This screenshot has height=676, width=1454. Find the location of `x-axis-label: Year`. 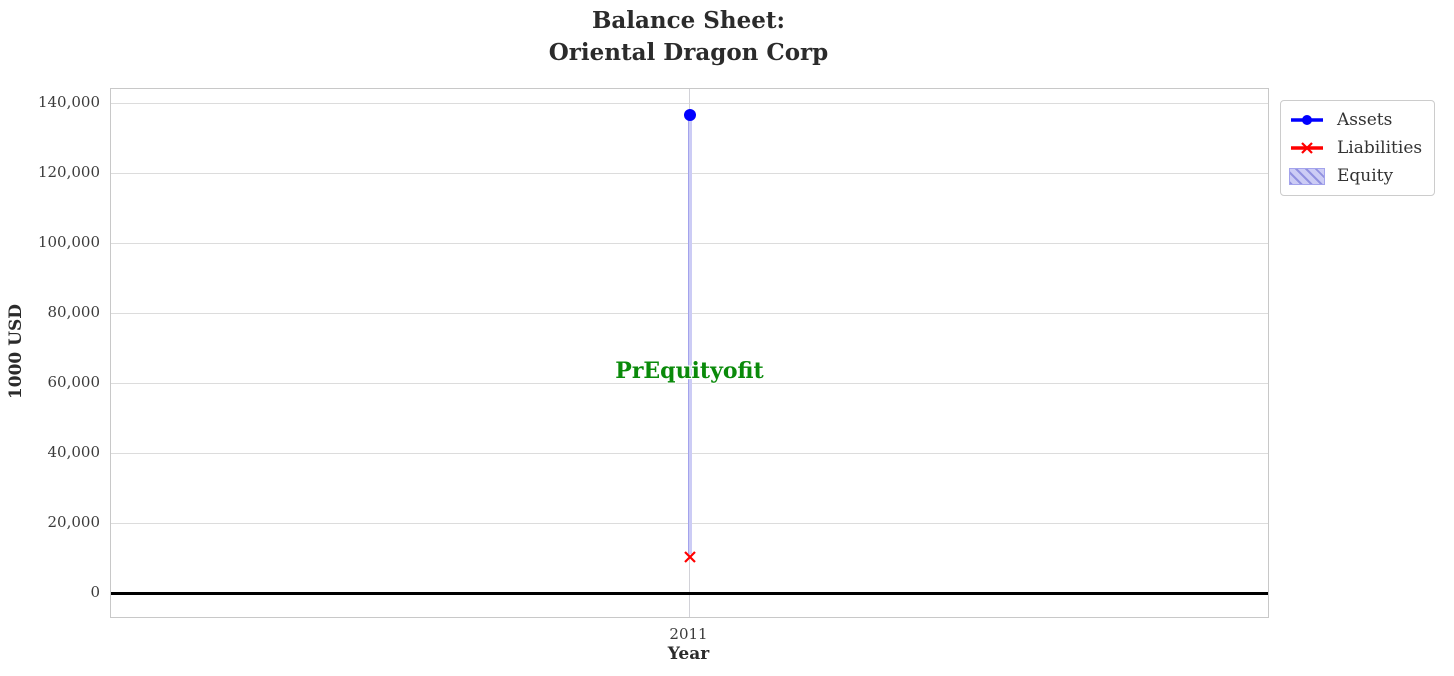

x-axis-label: Year is located at coordinates (688, 654).